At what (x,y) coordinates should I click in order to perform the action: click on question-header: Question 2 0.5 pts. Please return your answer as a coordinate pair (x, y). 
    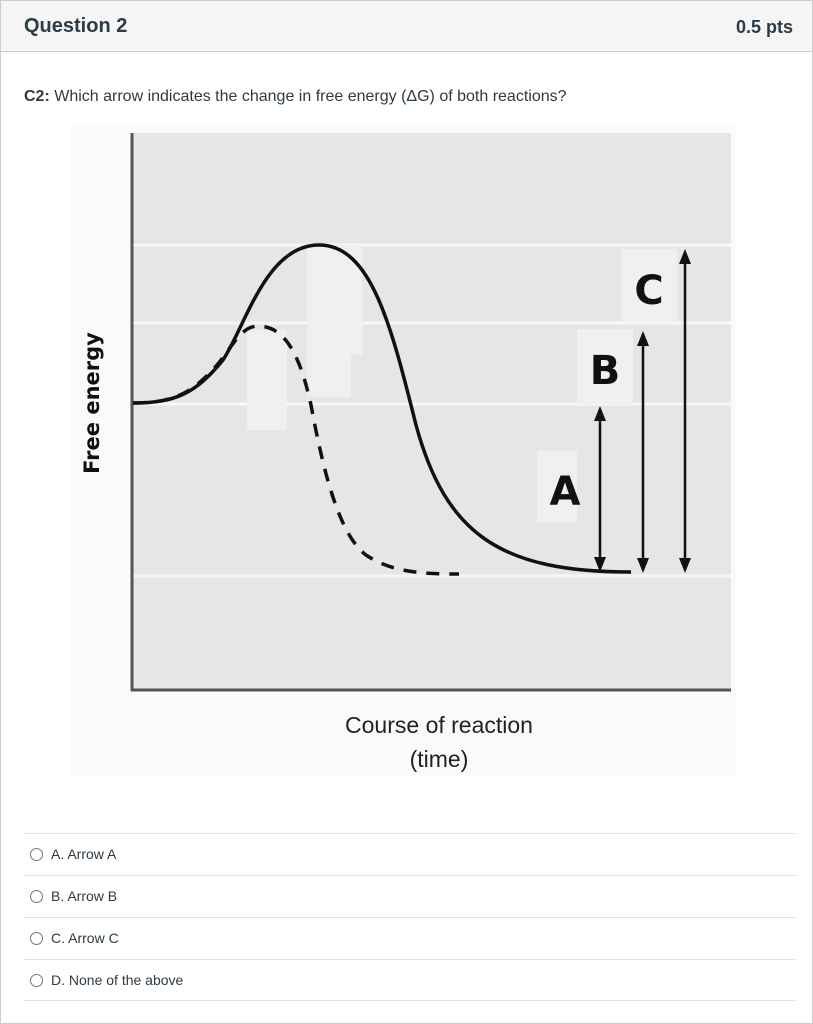
    Looking at the image, I should click on (406, 26).